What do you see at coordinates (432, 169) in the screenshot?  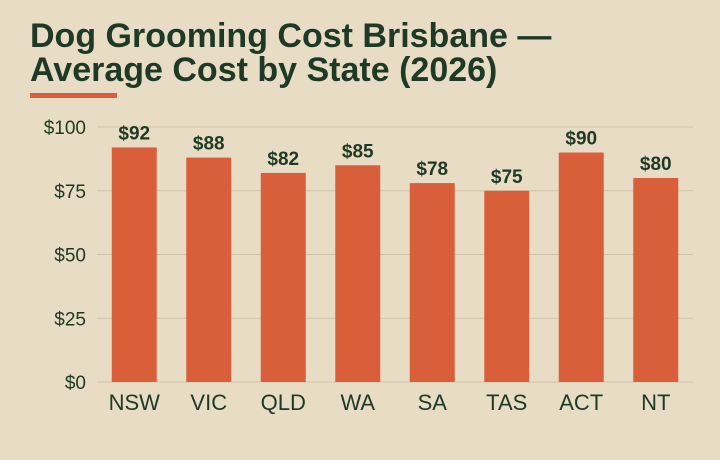 I see `data-label-sa: $78` at bounding box center [432, 169].